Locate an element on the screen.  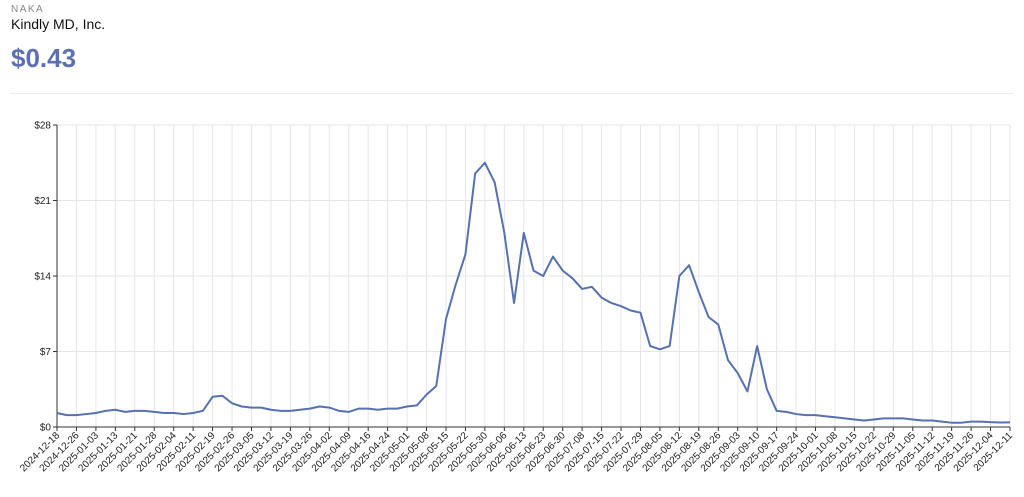
y-tick-label: $14 is located at coordinates (42, 277).